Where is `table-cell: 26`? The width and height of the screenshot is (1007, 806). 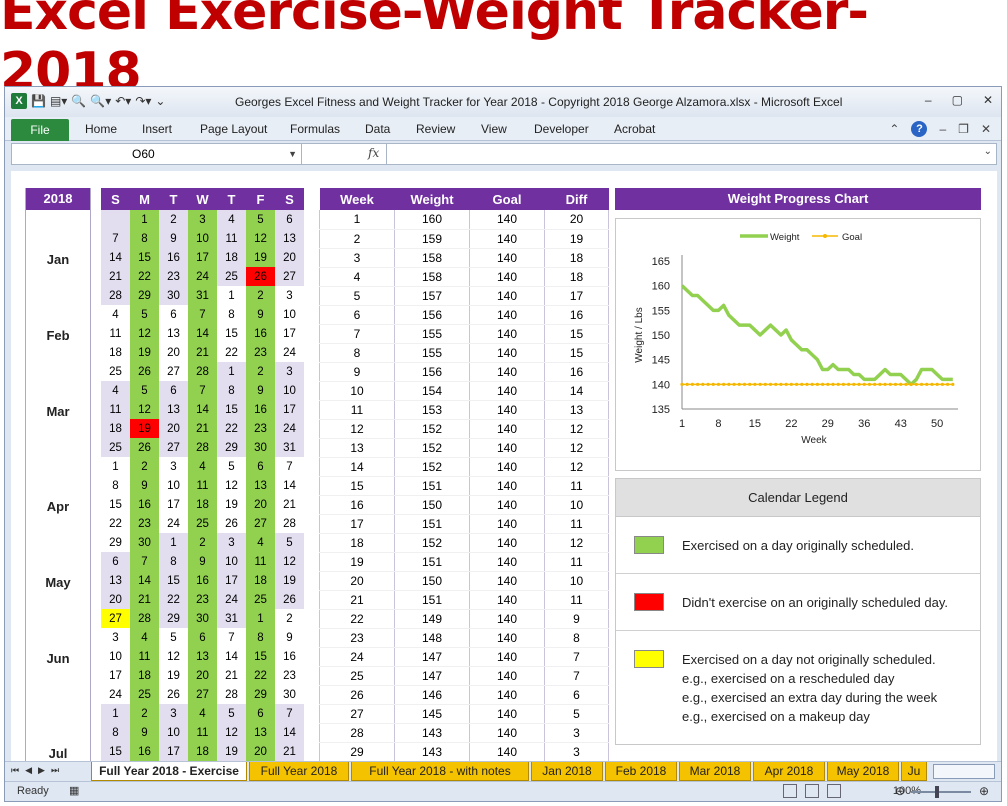 table-cell: 26 is located at coordinates (357, 695).